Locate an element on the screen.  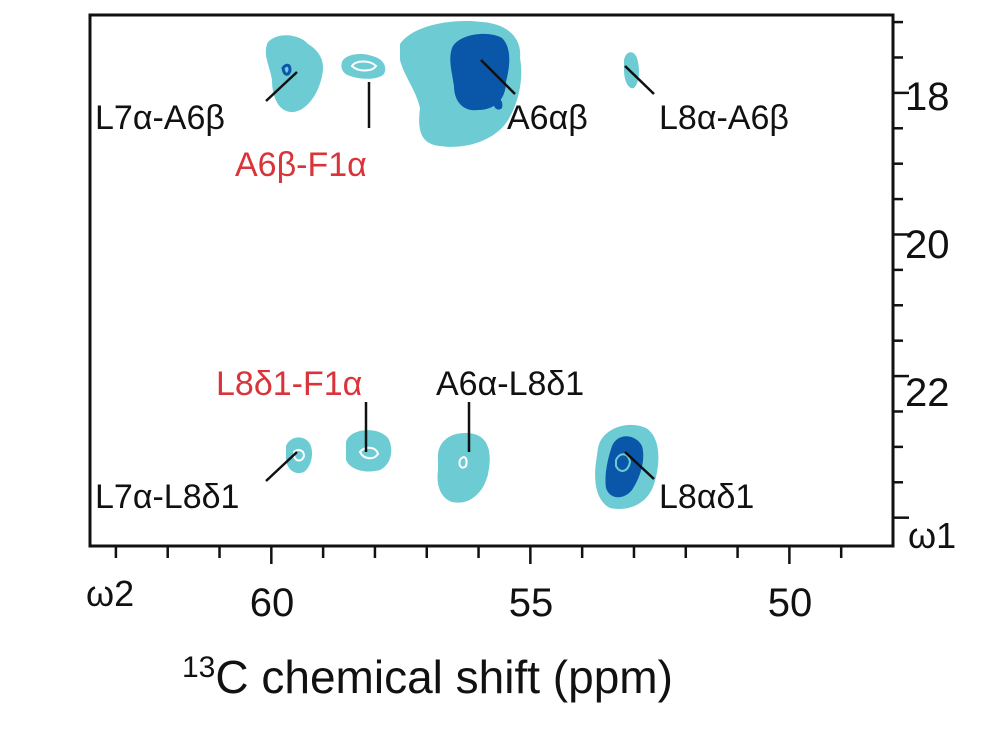
y-axis-ticks is located at coordinates (901, 269).